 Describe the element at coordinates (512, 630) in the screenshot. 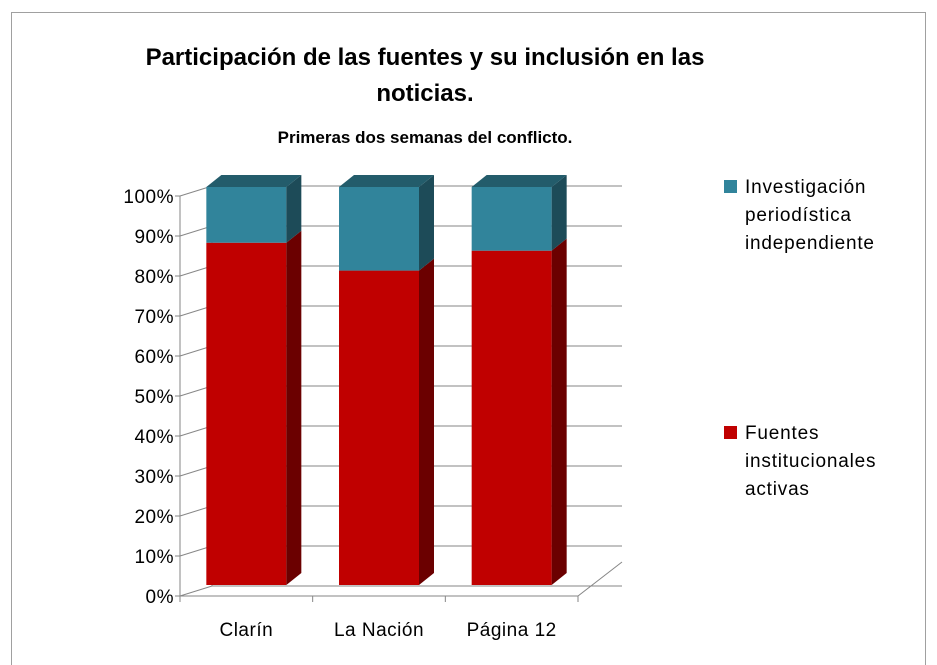

I see `x-tick-label: Página 12` at that location.